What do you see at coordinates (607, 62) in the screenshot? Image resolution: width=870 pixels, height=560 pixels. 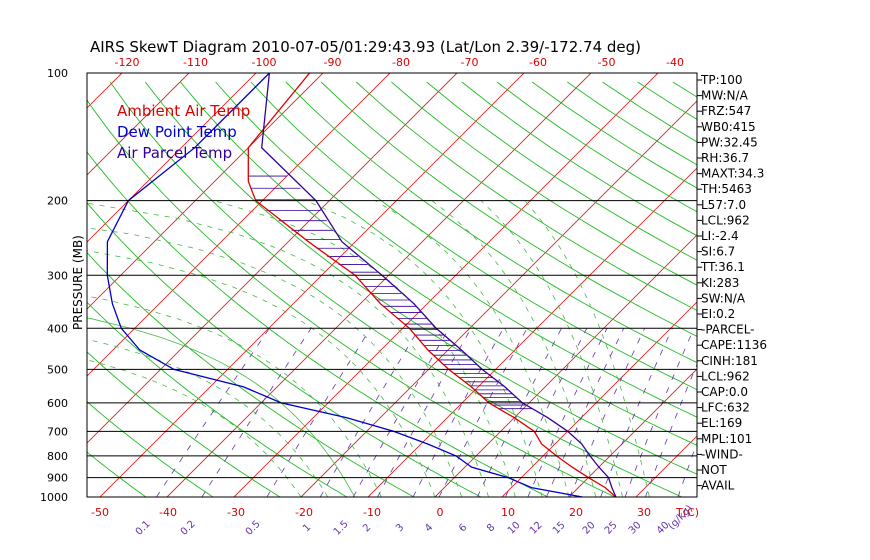 I see `top-temp-tick-label: -50` at bounding box center [607, 62].